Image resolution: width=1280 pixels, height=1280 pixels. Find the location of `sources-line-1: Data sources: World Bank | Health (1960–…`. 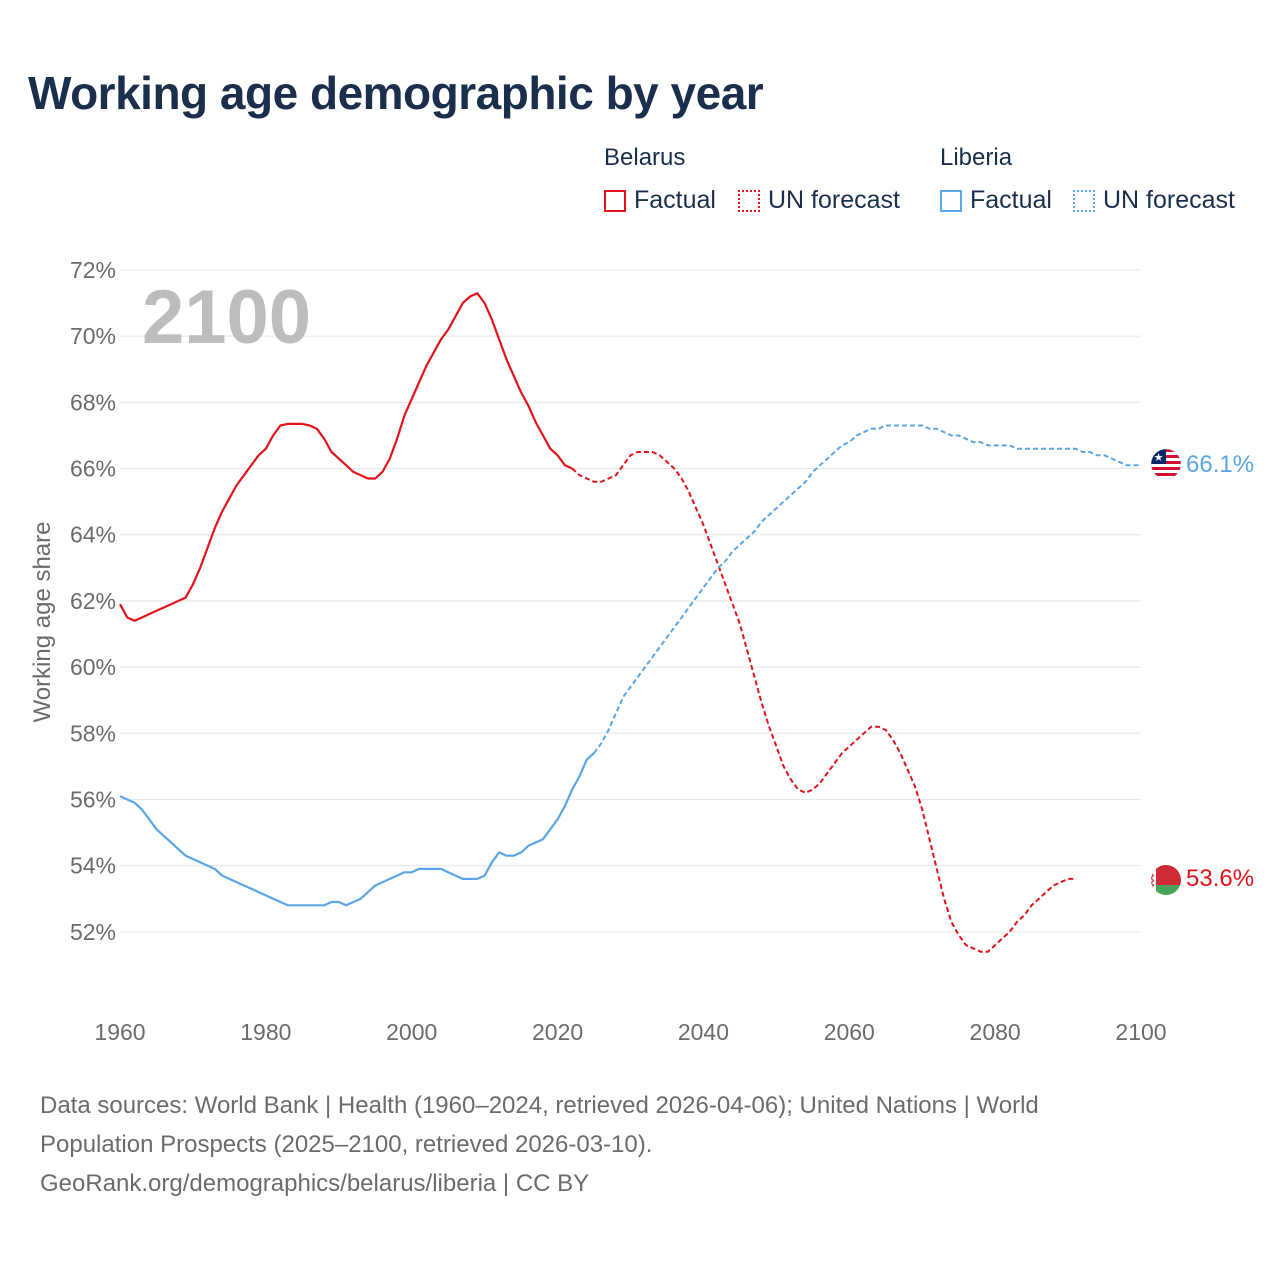

sources-line-1: Data sources: World Bank | Health (1960–… is located at coordinates (539, 1105).